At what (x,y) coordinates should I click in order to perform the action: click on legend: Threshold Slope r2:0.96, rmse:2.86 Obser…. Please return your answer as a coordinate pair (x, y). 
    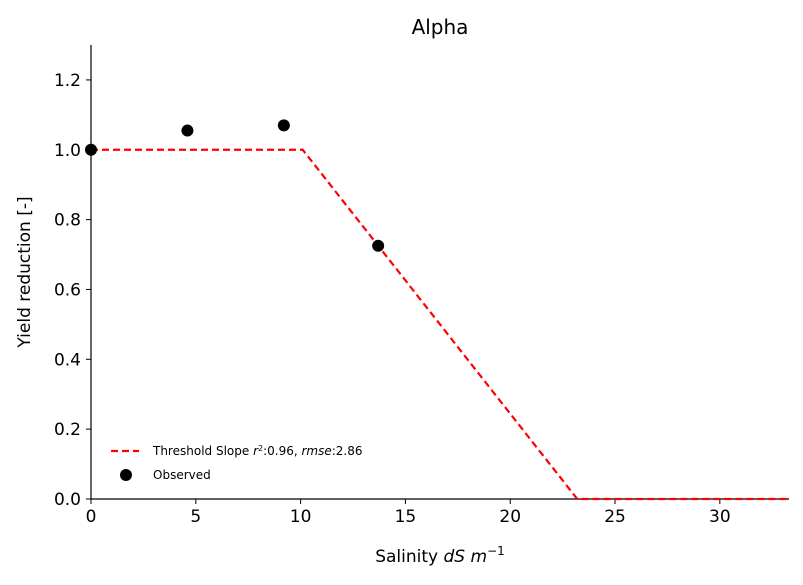
    Looking at the image, I should click on (237, 463).